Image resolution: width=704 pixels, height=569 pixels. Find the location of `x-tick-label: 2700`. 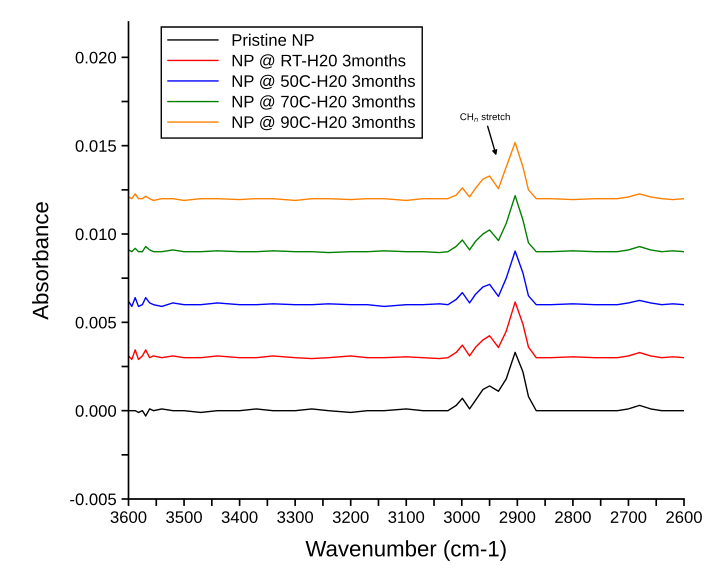

x-tick-label: 2700 is located at coordinates (628, 517).